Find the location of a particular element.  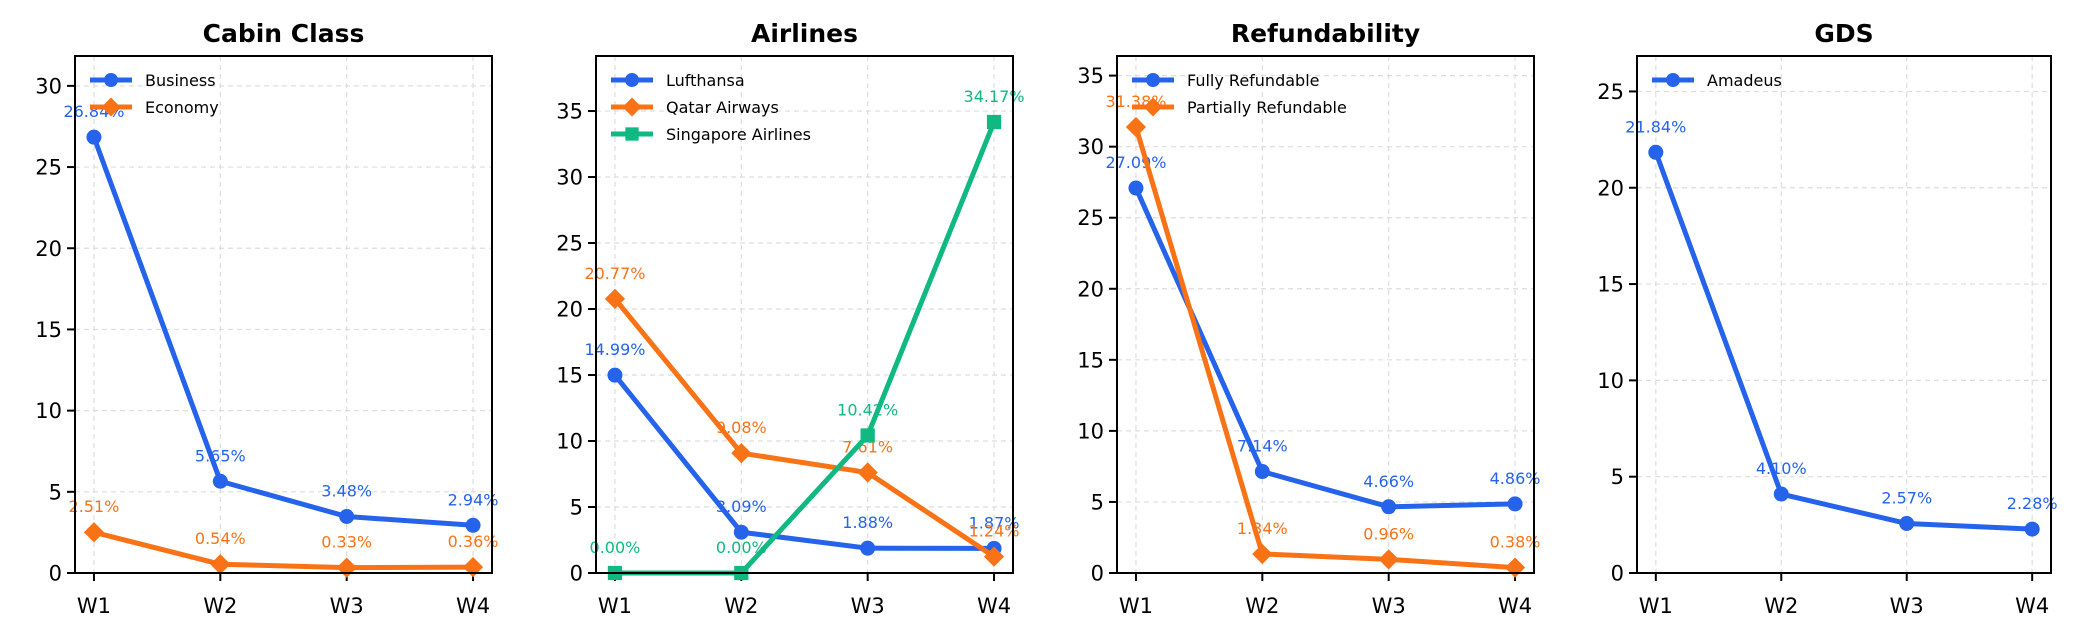

data-label: 5.65% is located at coordinates (220, 455).